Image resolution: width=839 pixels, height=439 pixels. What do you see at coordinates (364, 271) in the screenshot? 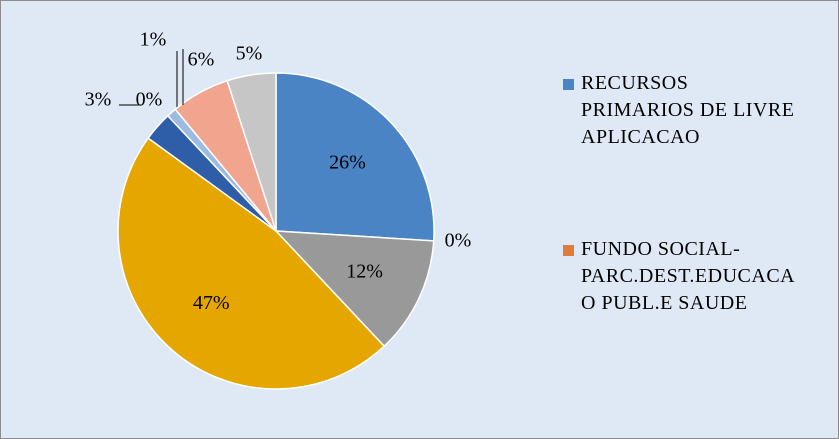
I see `data-label: 12%` at bounding box center [364, 271].